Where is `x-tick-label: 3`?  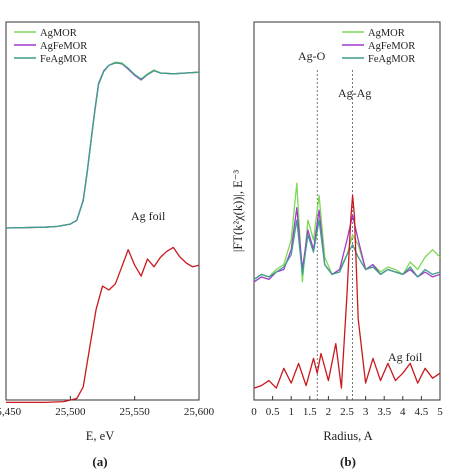
x-tick-label: 3 is located at coordinates (366, 412).